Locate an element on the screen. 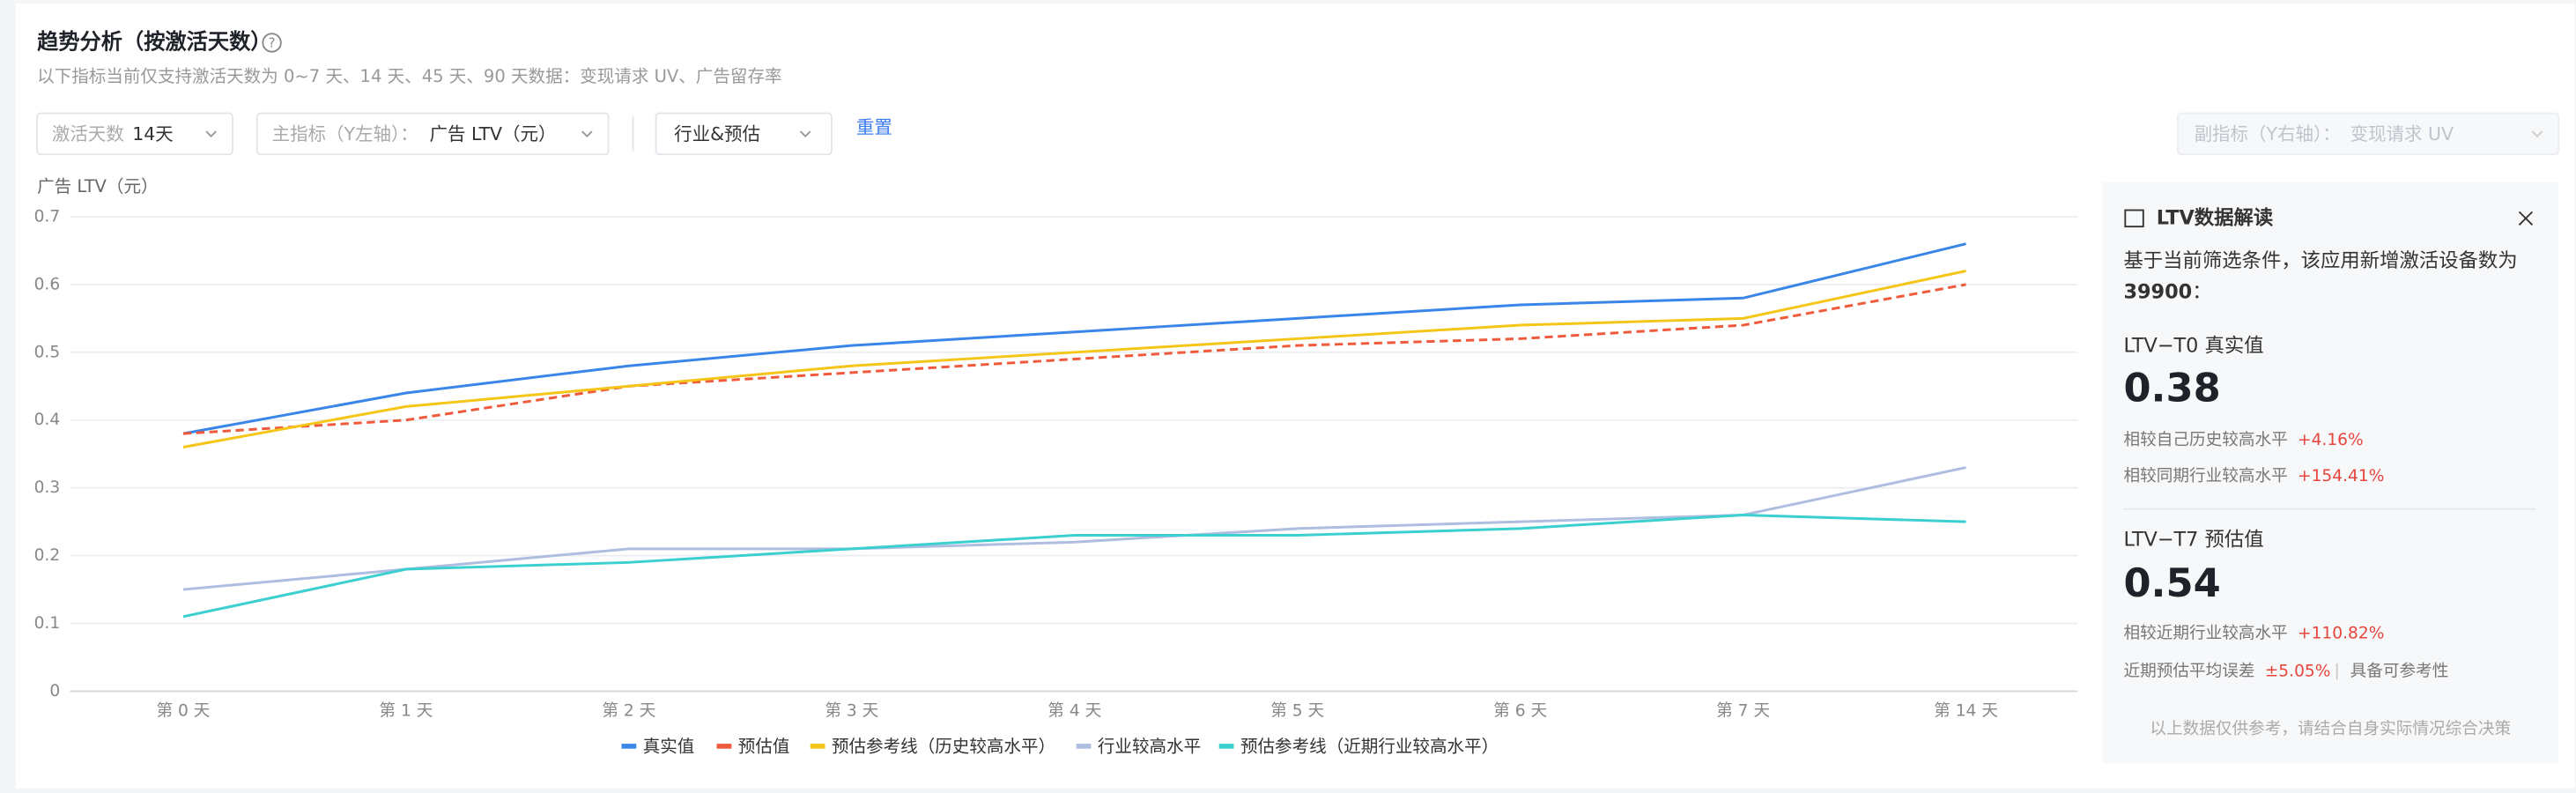 The width and height of the screenshot is (2576, 793). title: 趋势分析（按激活天数） is located at coordinates (154, 41).